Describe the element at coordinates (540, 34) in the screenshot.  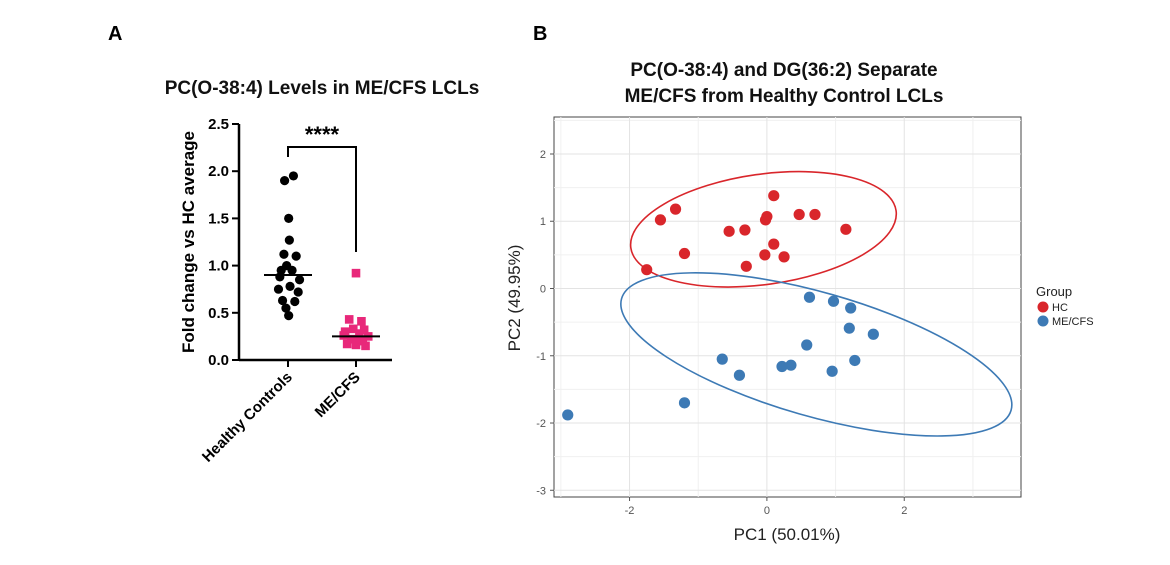
I see `panel-b-letter: B` at that location.